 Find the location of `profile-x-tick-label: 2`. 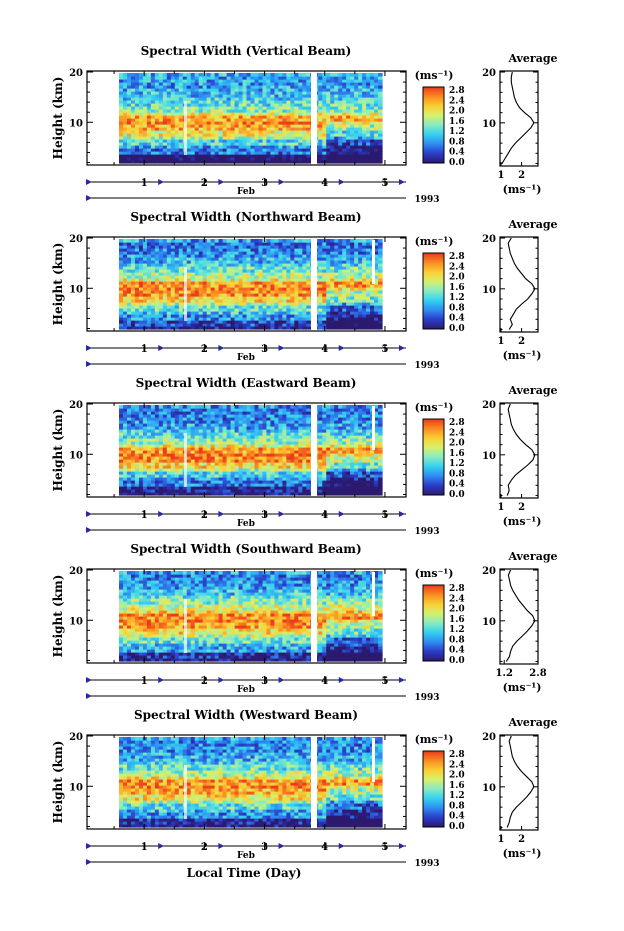

profile-x-tick-label: 2 is located at coordinates (521, 341).